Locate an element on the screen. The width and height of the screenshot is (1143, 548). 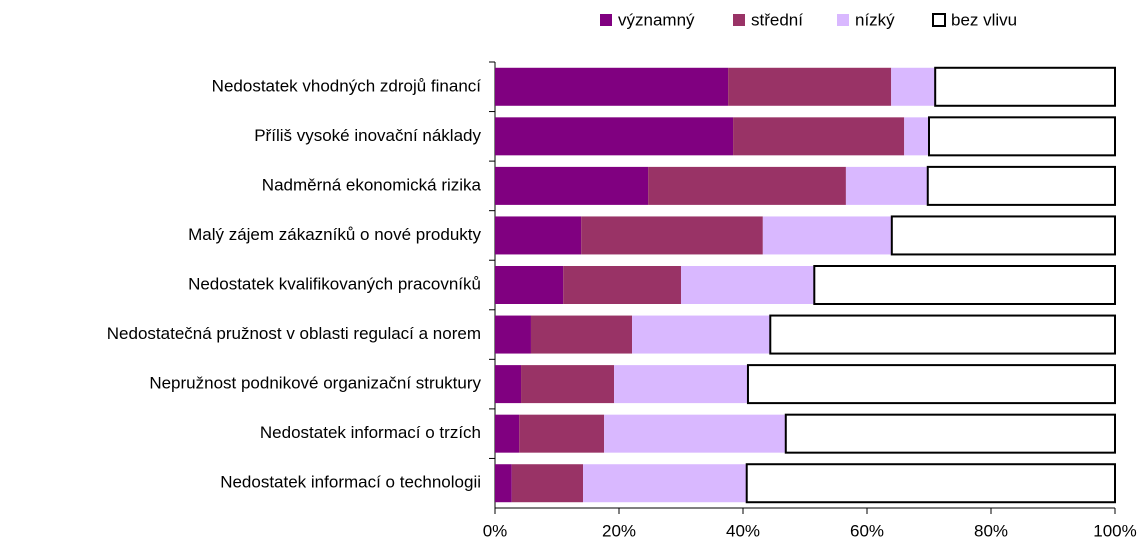
legend-label: střední is located at coordinates (777, 19).